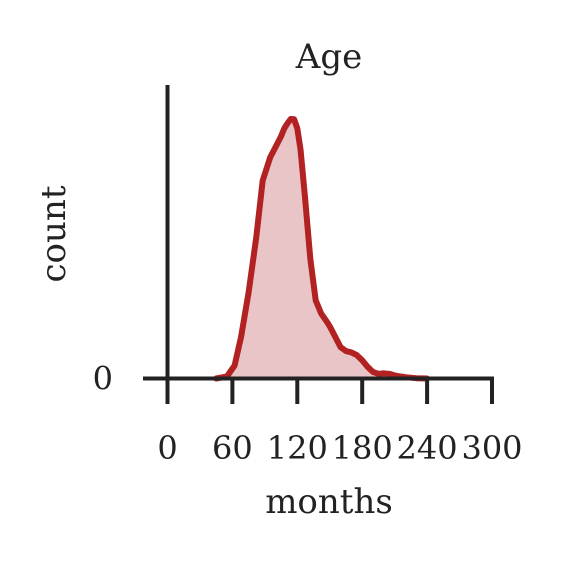 This screenshot has height=561, width=561. I want to click on x-axis-ticks: 0 60 120 180 240 300, so click(340, 422).